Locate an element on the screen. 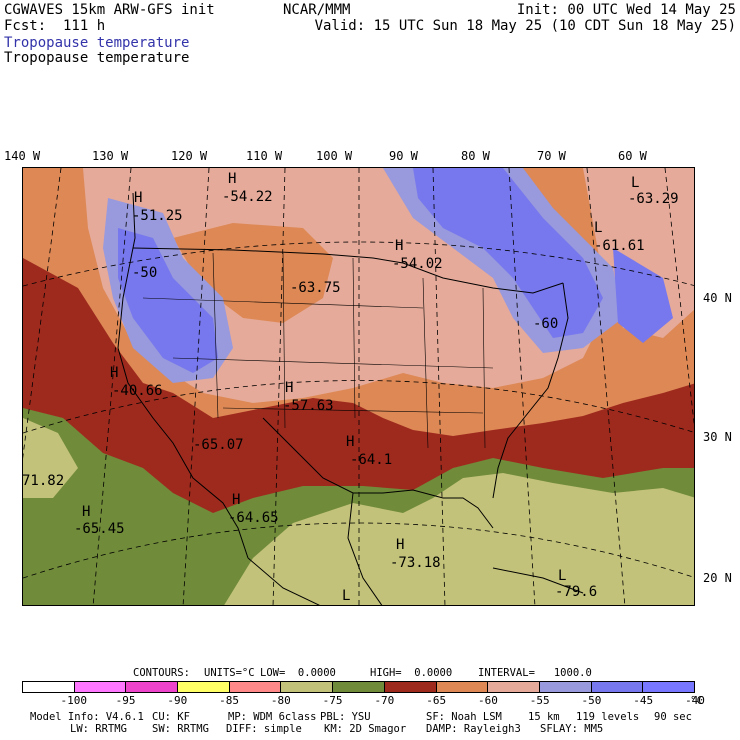  gulf-coast is located at coordinates (378, 473).